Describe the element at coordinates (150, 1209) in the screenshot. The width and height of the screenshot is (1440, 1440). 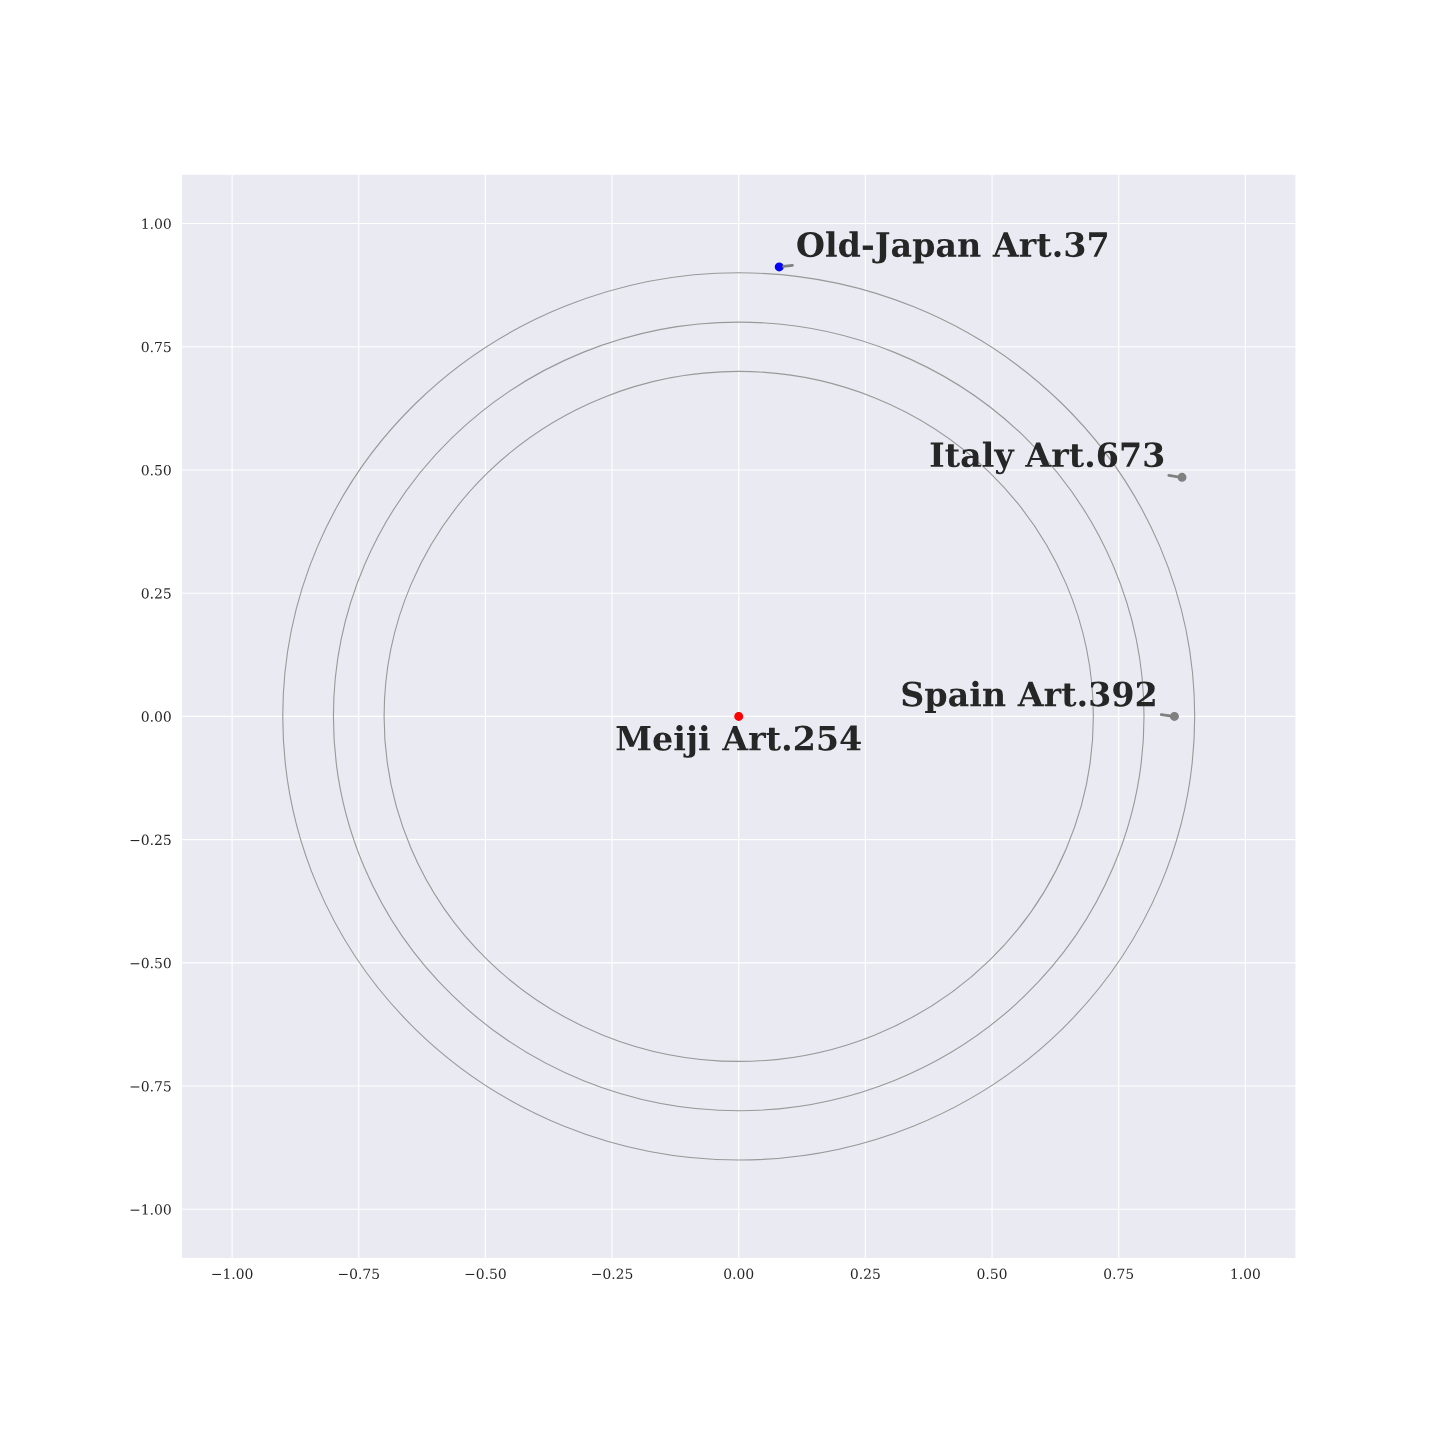
I see `y-tick-label: −1.00` at that location.